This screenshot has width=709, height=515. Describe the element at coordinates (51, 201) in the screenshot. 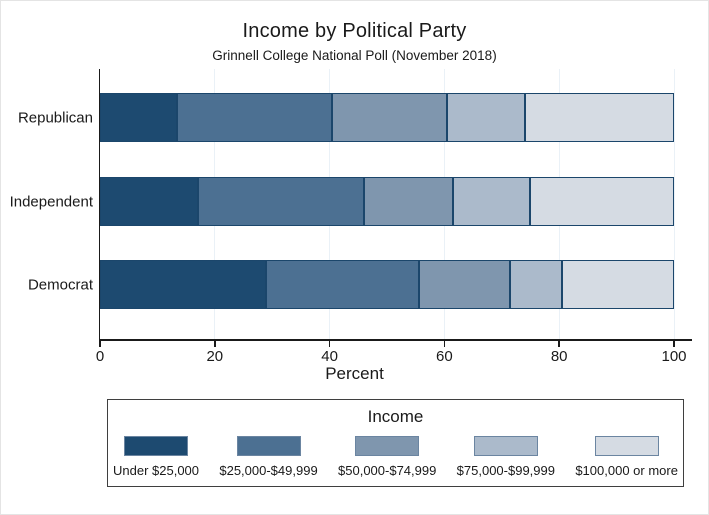

I see `category-label: Independent` at that location.